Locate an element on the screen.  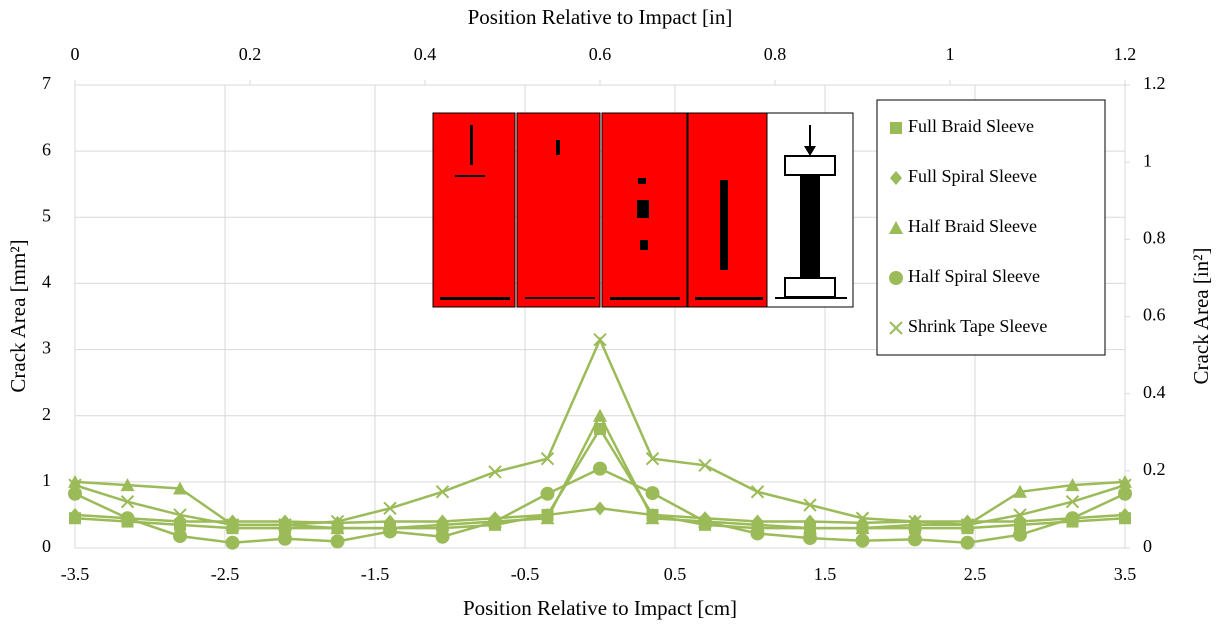
y2-tick-label: 0.6 is located at coordinates (1154, 315).